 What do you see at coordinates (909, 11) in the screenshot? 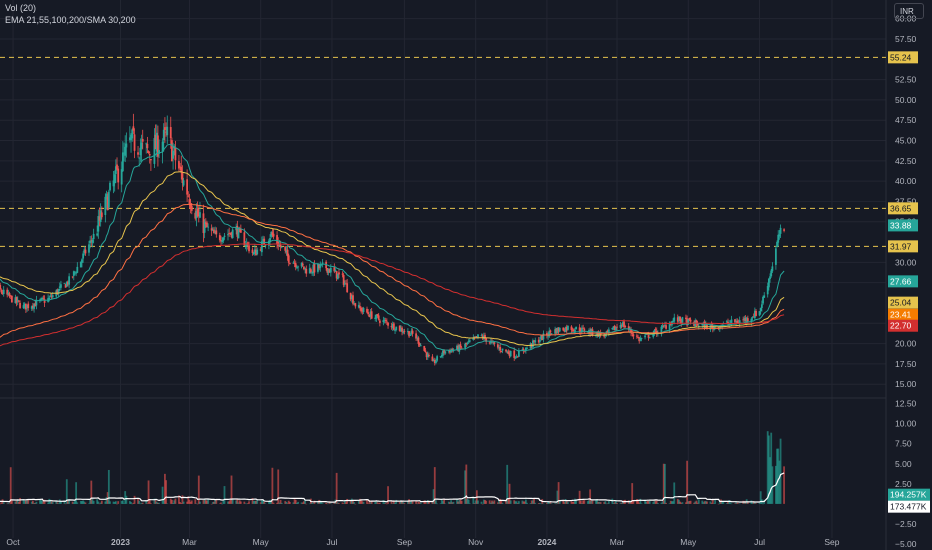
I see `currency-button: INR` at bounding box center [909, 11].